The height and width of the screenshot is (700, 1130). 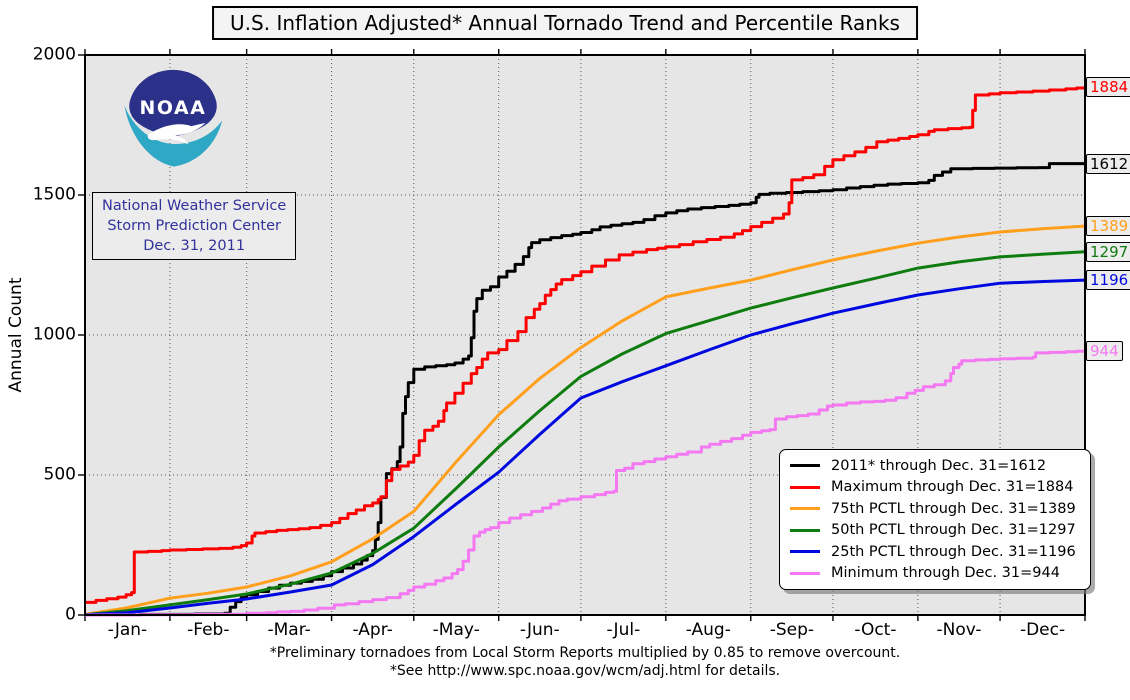 I want to click on noaa-logo-crescent, so click(x=173, y=136).